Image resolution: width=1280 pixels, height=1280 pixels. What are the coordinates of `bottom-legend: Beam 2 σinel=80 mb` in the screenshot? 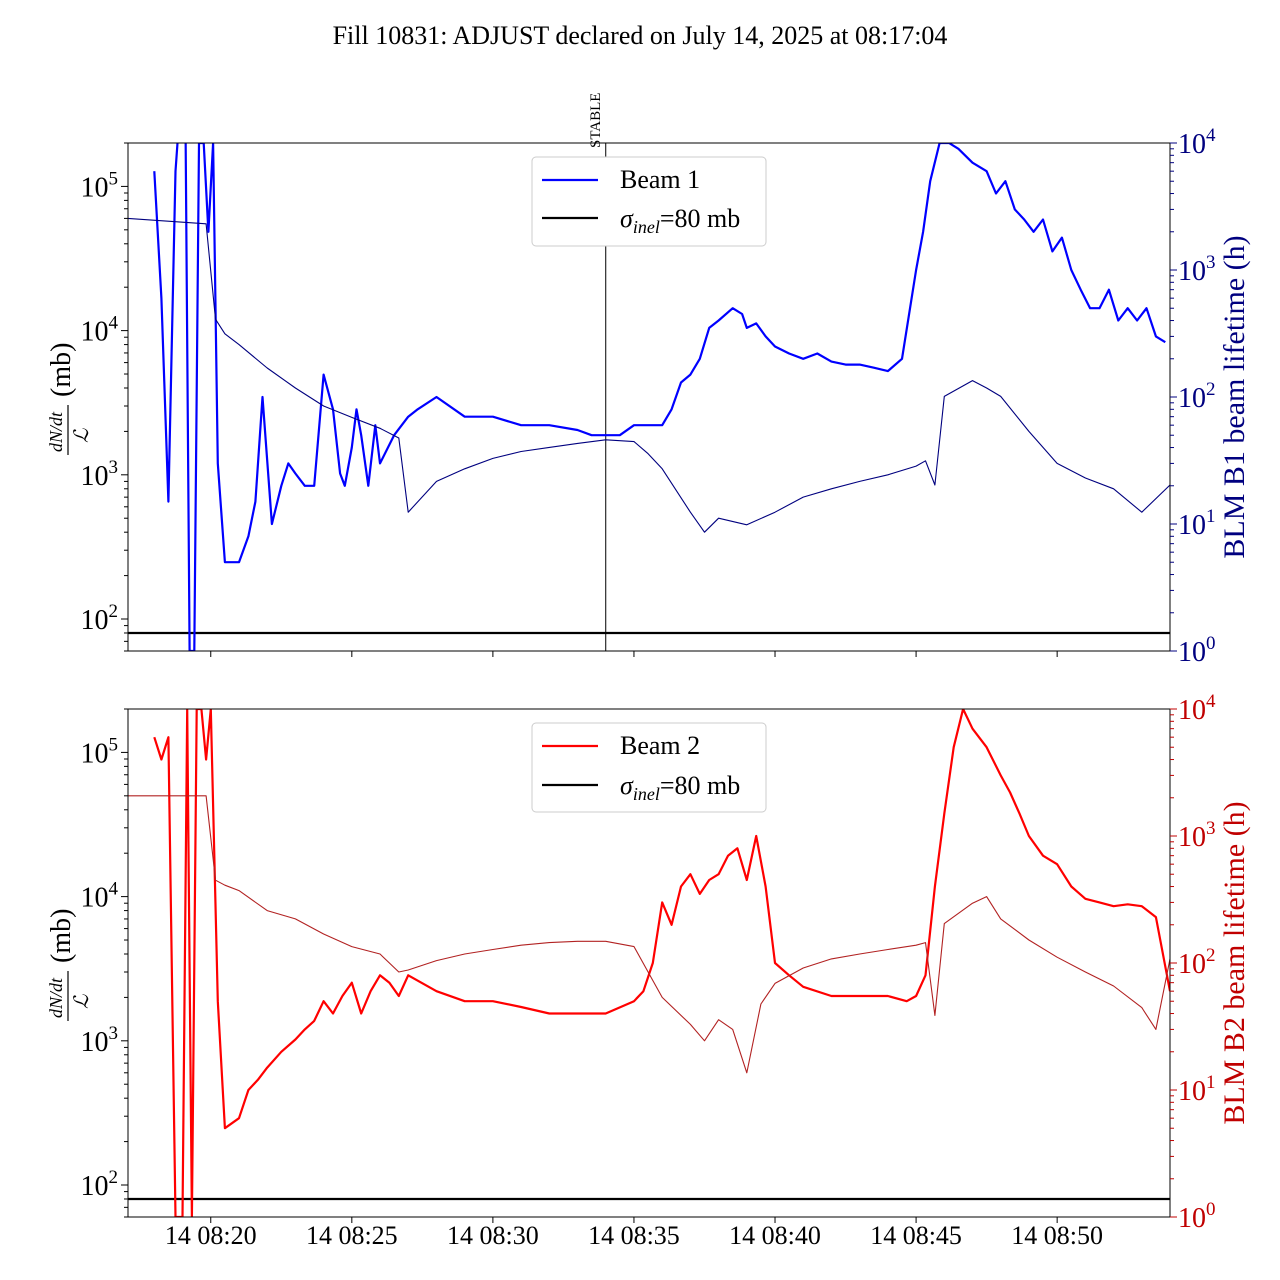 It's located at (649, 767).